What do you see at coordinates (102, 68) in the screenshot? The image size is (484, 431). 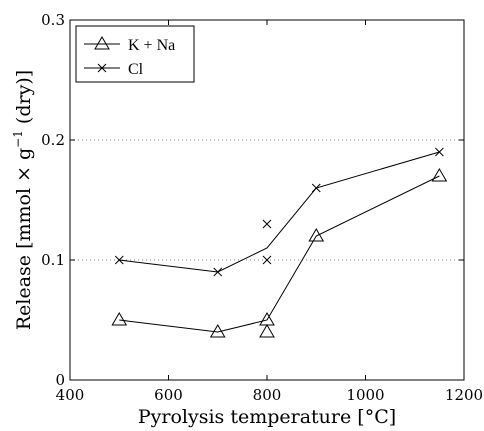 I see `legend-marker-x` at bounding box center [102, 68].